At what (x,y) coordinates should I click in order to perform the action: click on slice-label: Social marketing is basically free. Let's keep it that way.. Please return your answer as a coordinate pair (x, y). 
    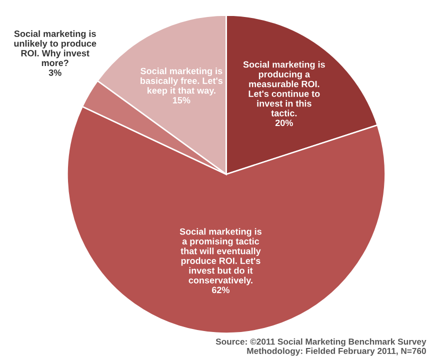
    Looking at the image, I should click on (181, 82).